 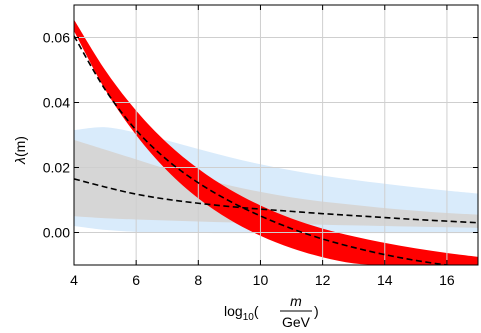 I want to click on svg-text: GeV, so click(x=296, y=322).